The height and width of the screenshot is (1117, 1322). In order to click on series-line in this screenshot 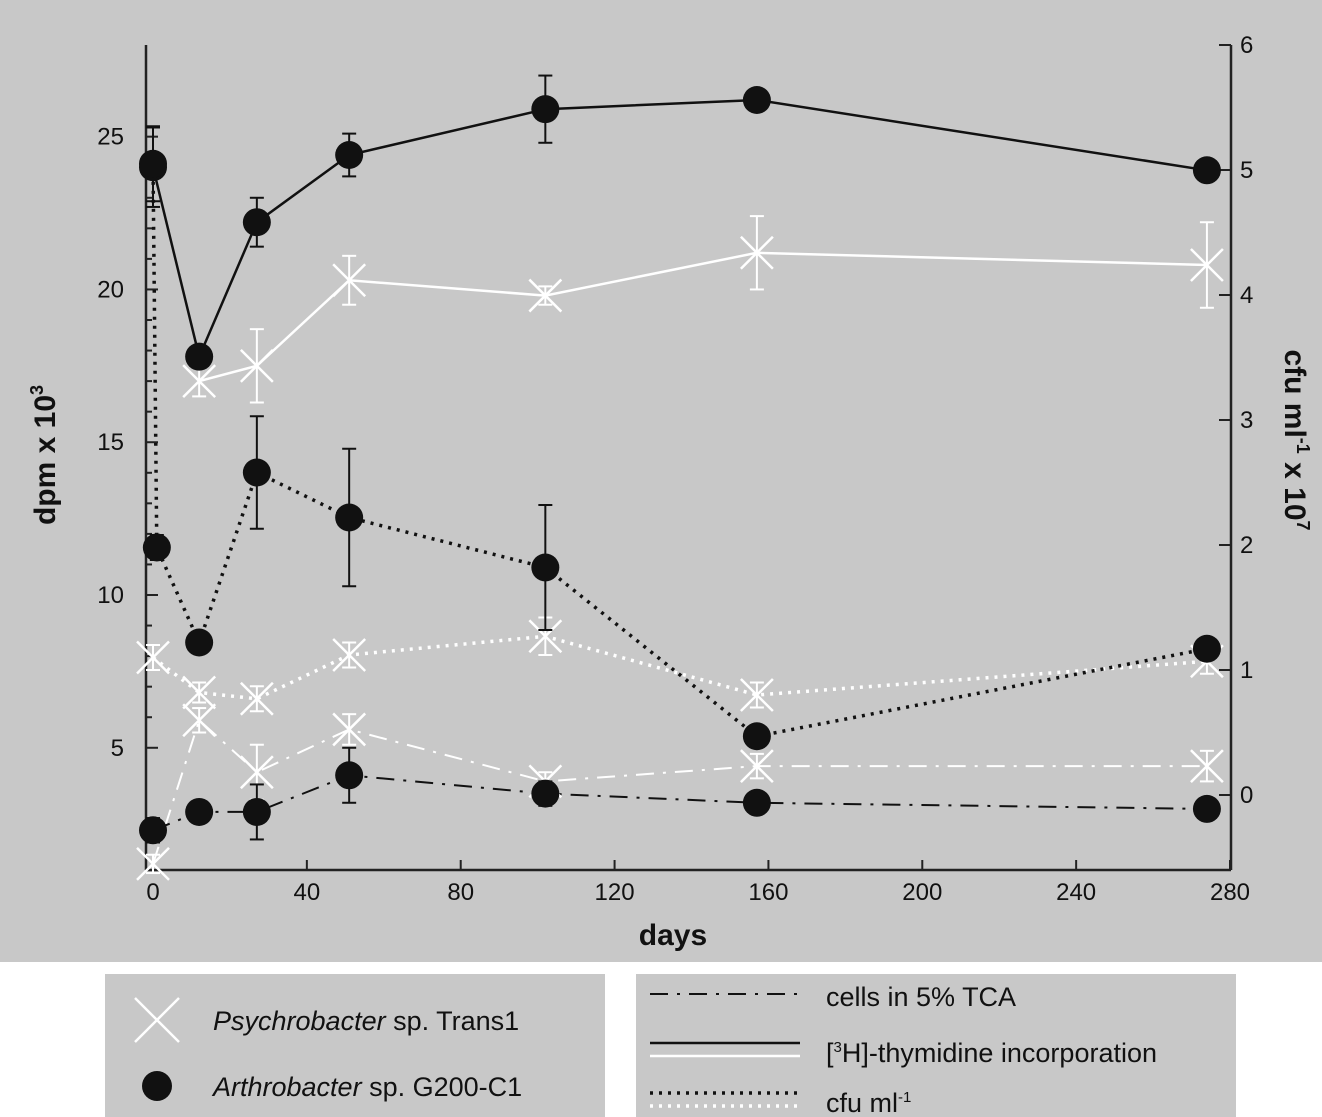, I will do `click(702, 317)`.